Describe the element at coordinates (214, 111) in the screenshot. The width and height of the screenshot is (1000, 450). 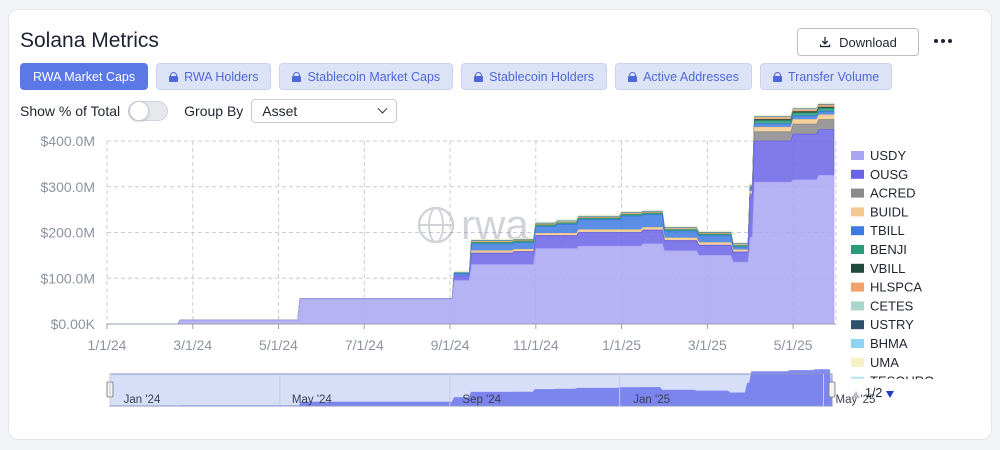
I see `group-by-label: Group By` at that location.